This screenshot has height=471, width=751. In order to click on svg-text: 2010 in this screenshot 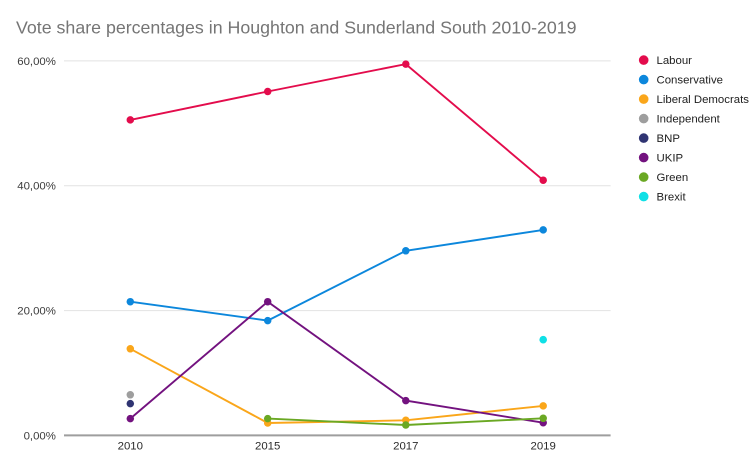, I will do `click(130, 447)`.